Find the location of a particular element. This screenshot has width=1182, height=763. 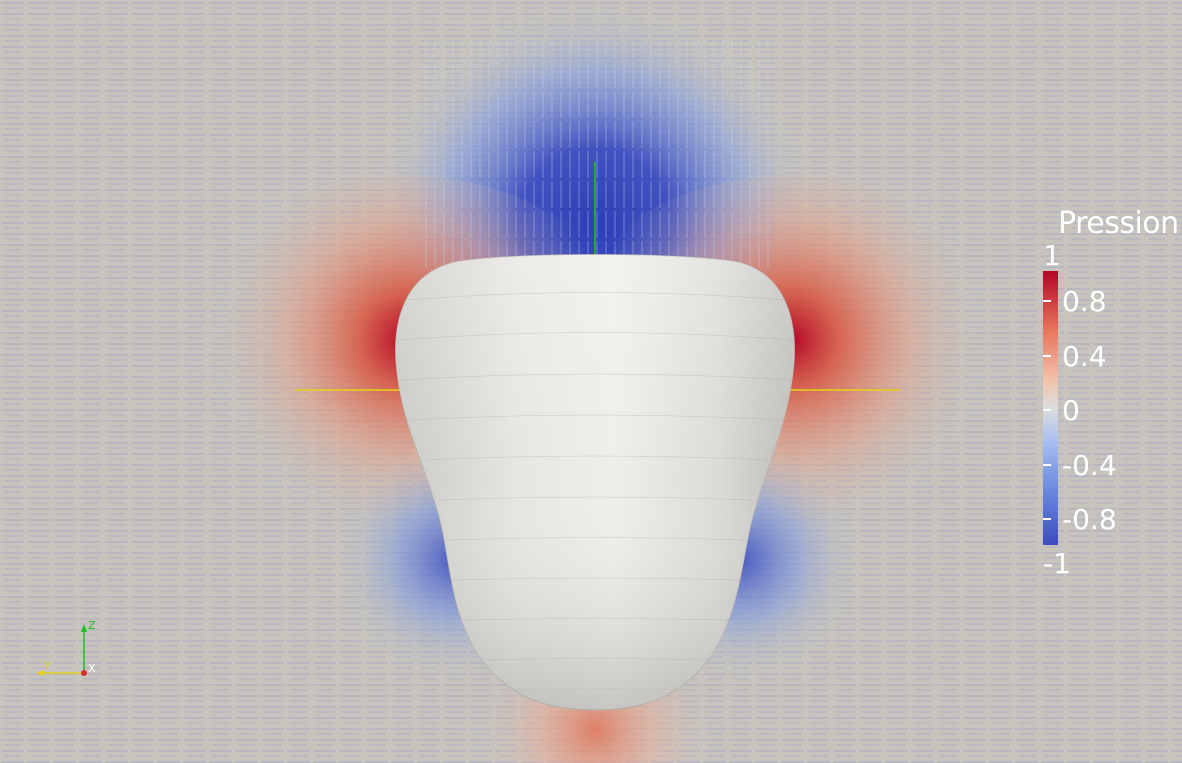

legend-title: Pression is located at coordinates (1118, 223).